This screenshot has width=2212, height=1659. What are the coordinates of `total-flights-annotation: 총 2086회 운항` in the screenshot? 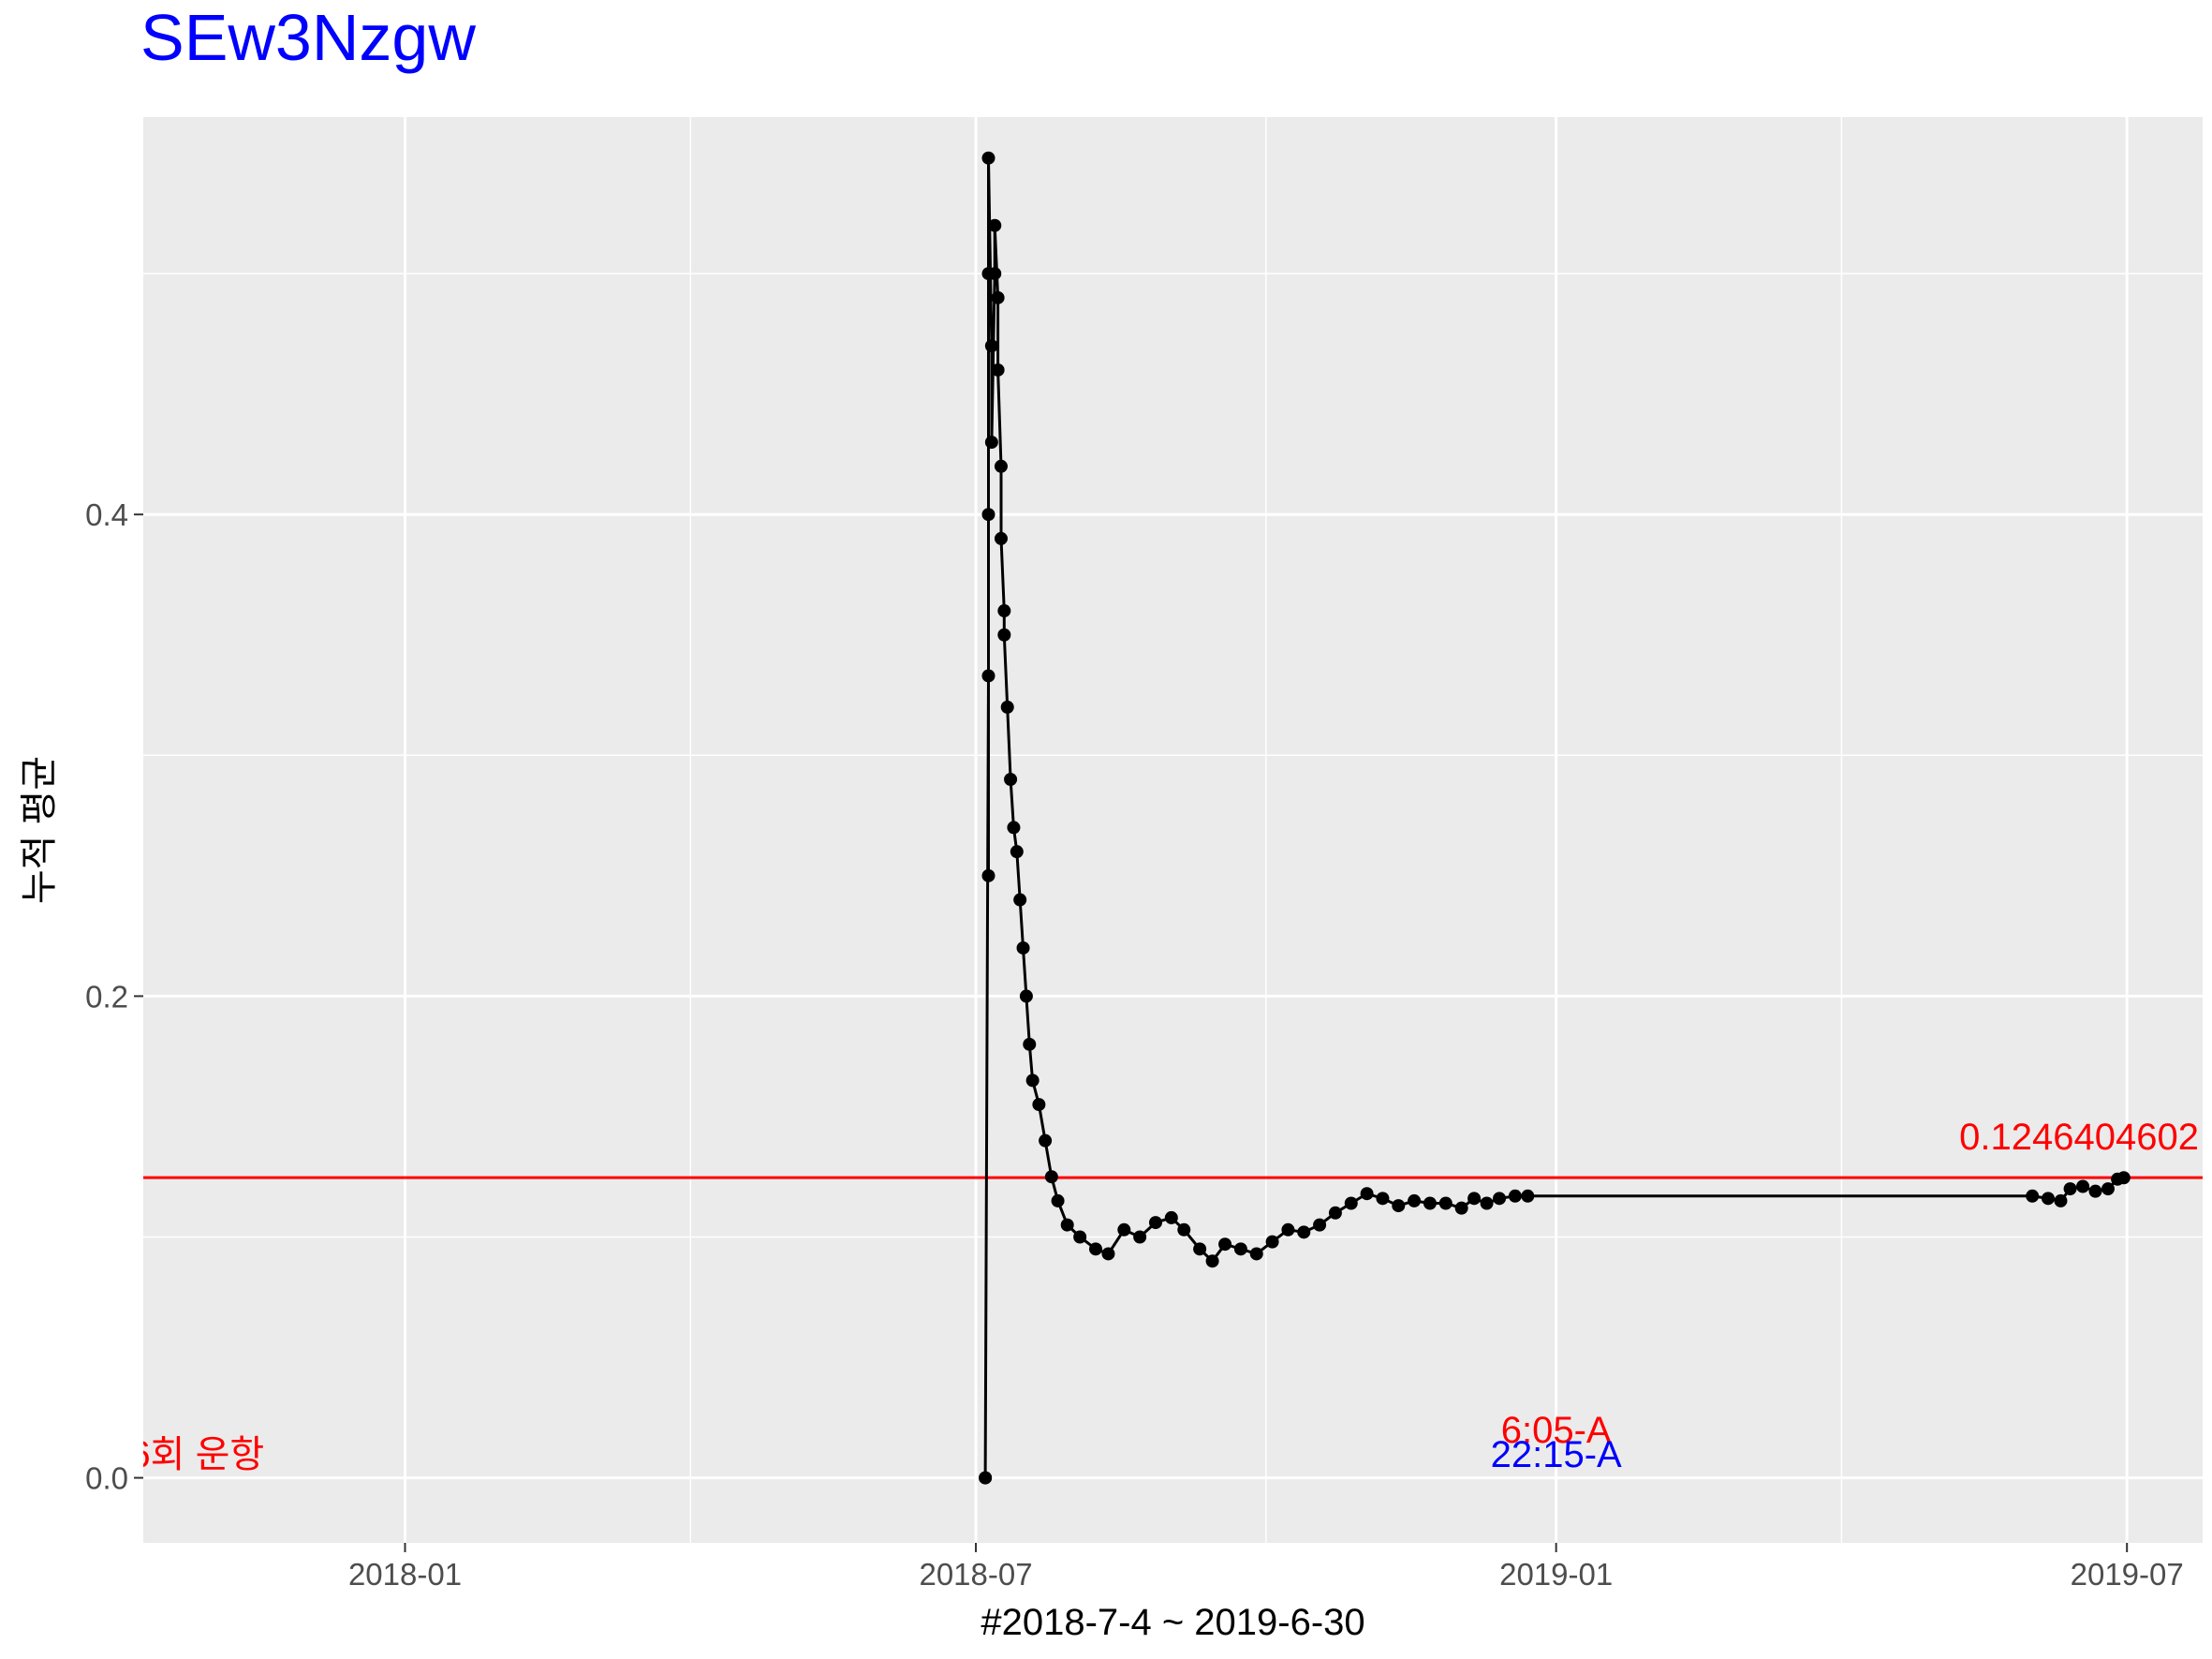 It's located at (143, 1455).